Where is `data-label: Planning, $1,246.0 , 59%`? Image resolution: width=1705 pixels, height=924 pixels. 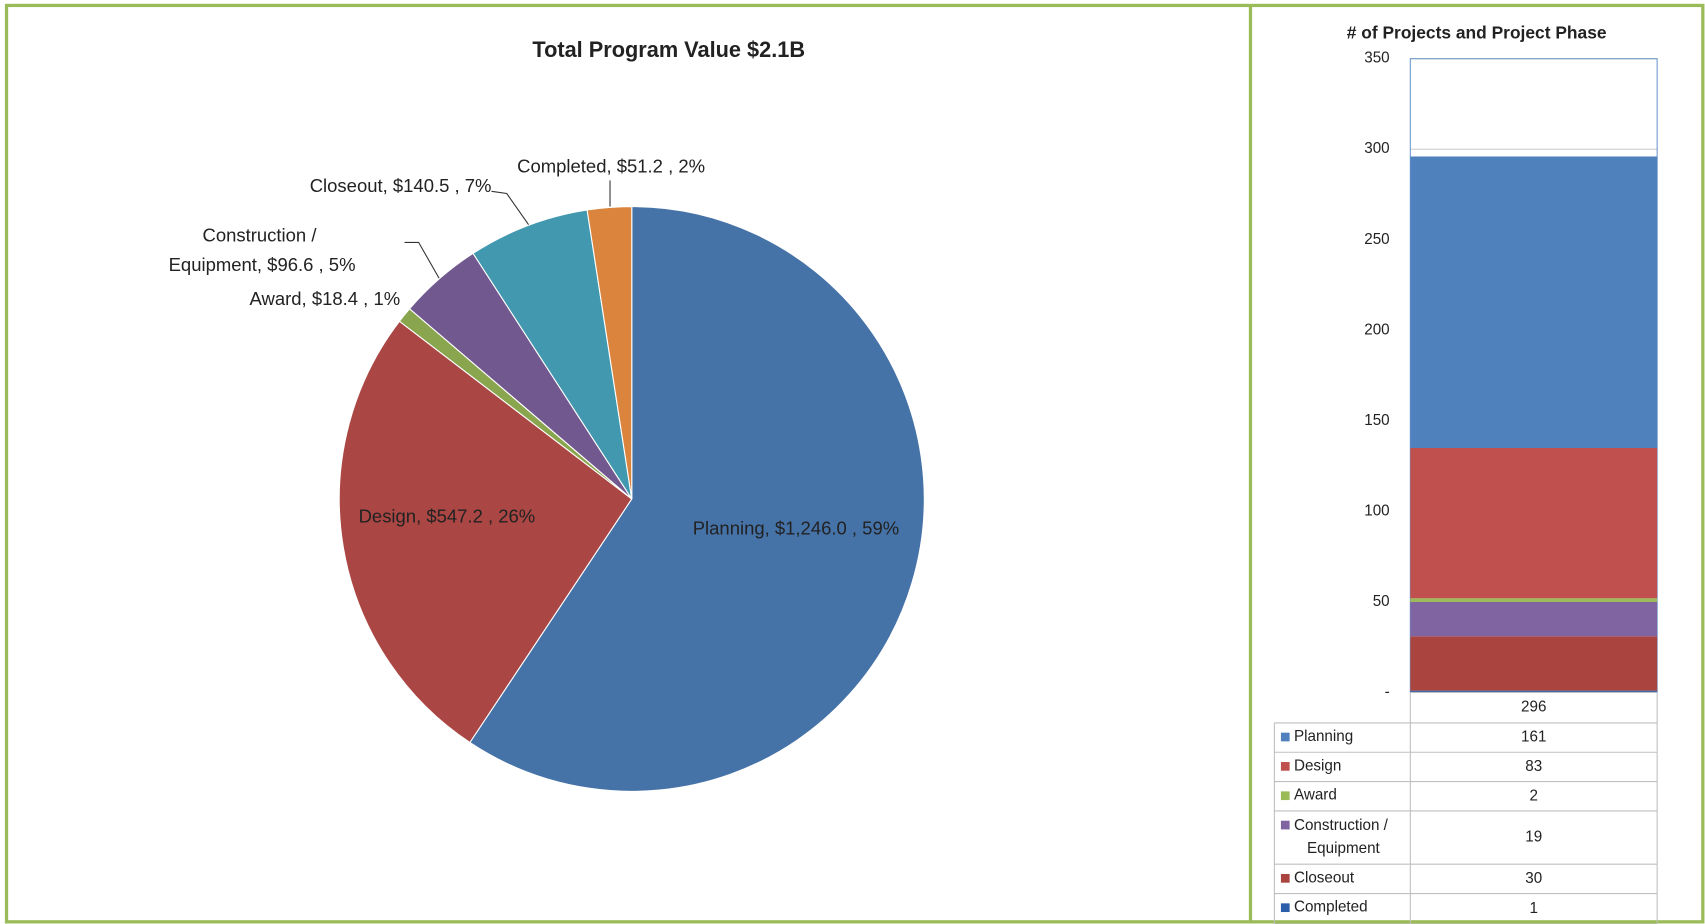 data-label: Planning, $1,246.0 , 59% is located at coordinates (796, 527).